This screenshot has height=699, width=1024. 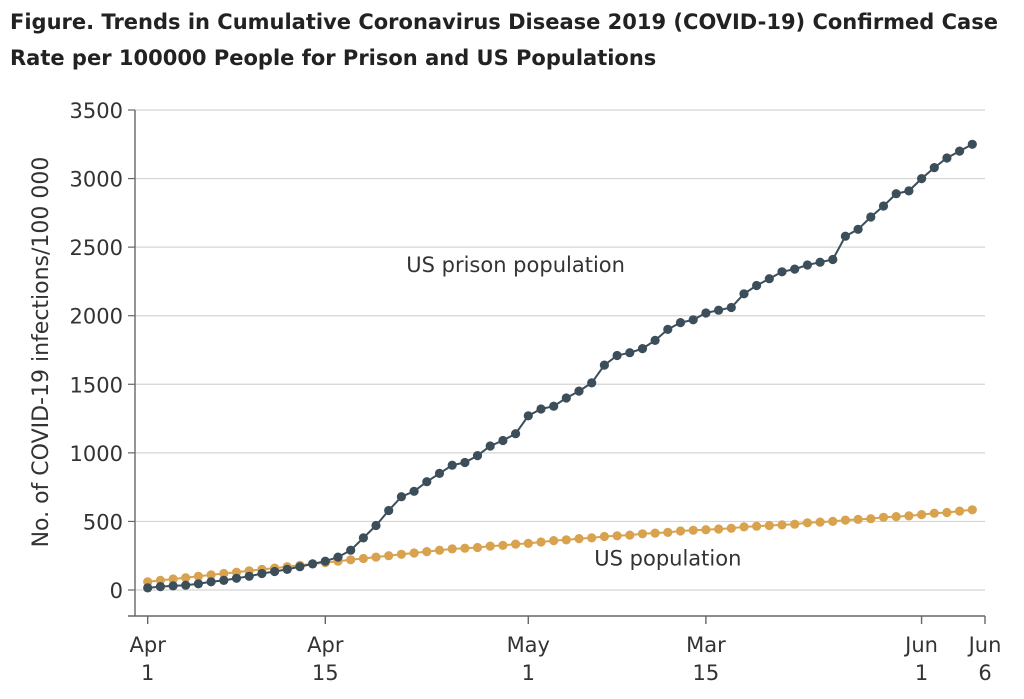 What do you see at coordinates (984, 673) in the screenshot?
I see `x-tick-day-label: 6` at bounding box center [984, 673].